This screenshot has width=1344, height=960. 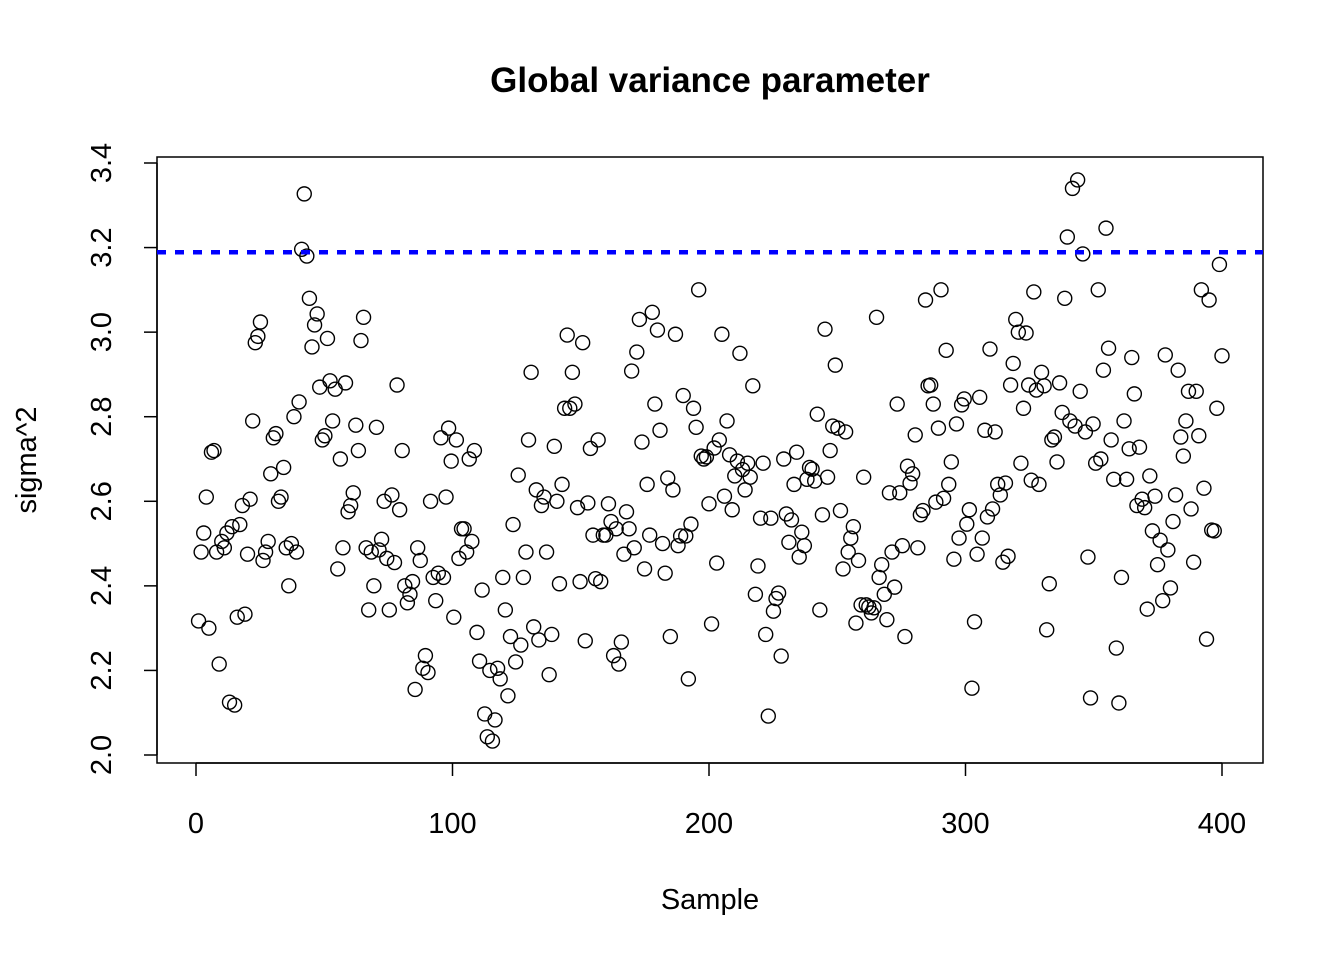 What do you see at coordinates (122, 459) in the screenshot?
I see `y-axis: 2.0 2.2 2.4 2.6 2.8 3.0 3.2 3.4` at bounding box center [122, 459].